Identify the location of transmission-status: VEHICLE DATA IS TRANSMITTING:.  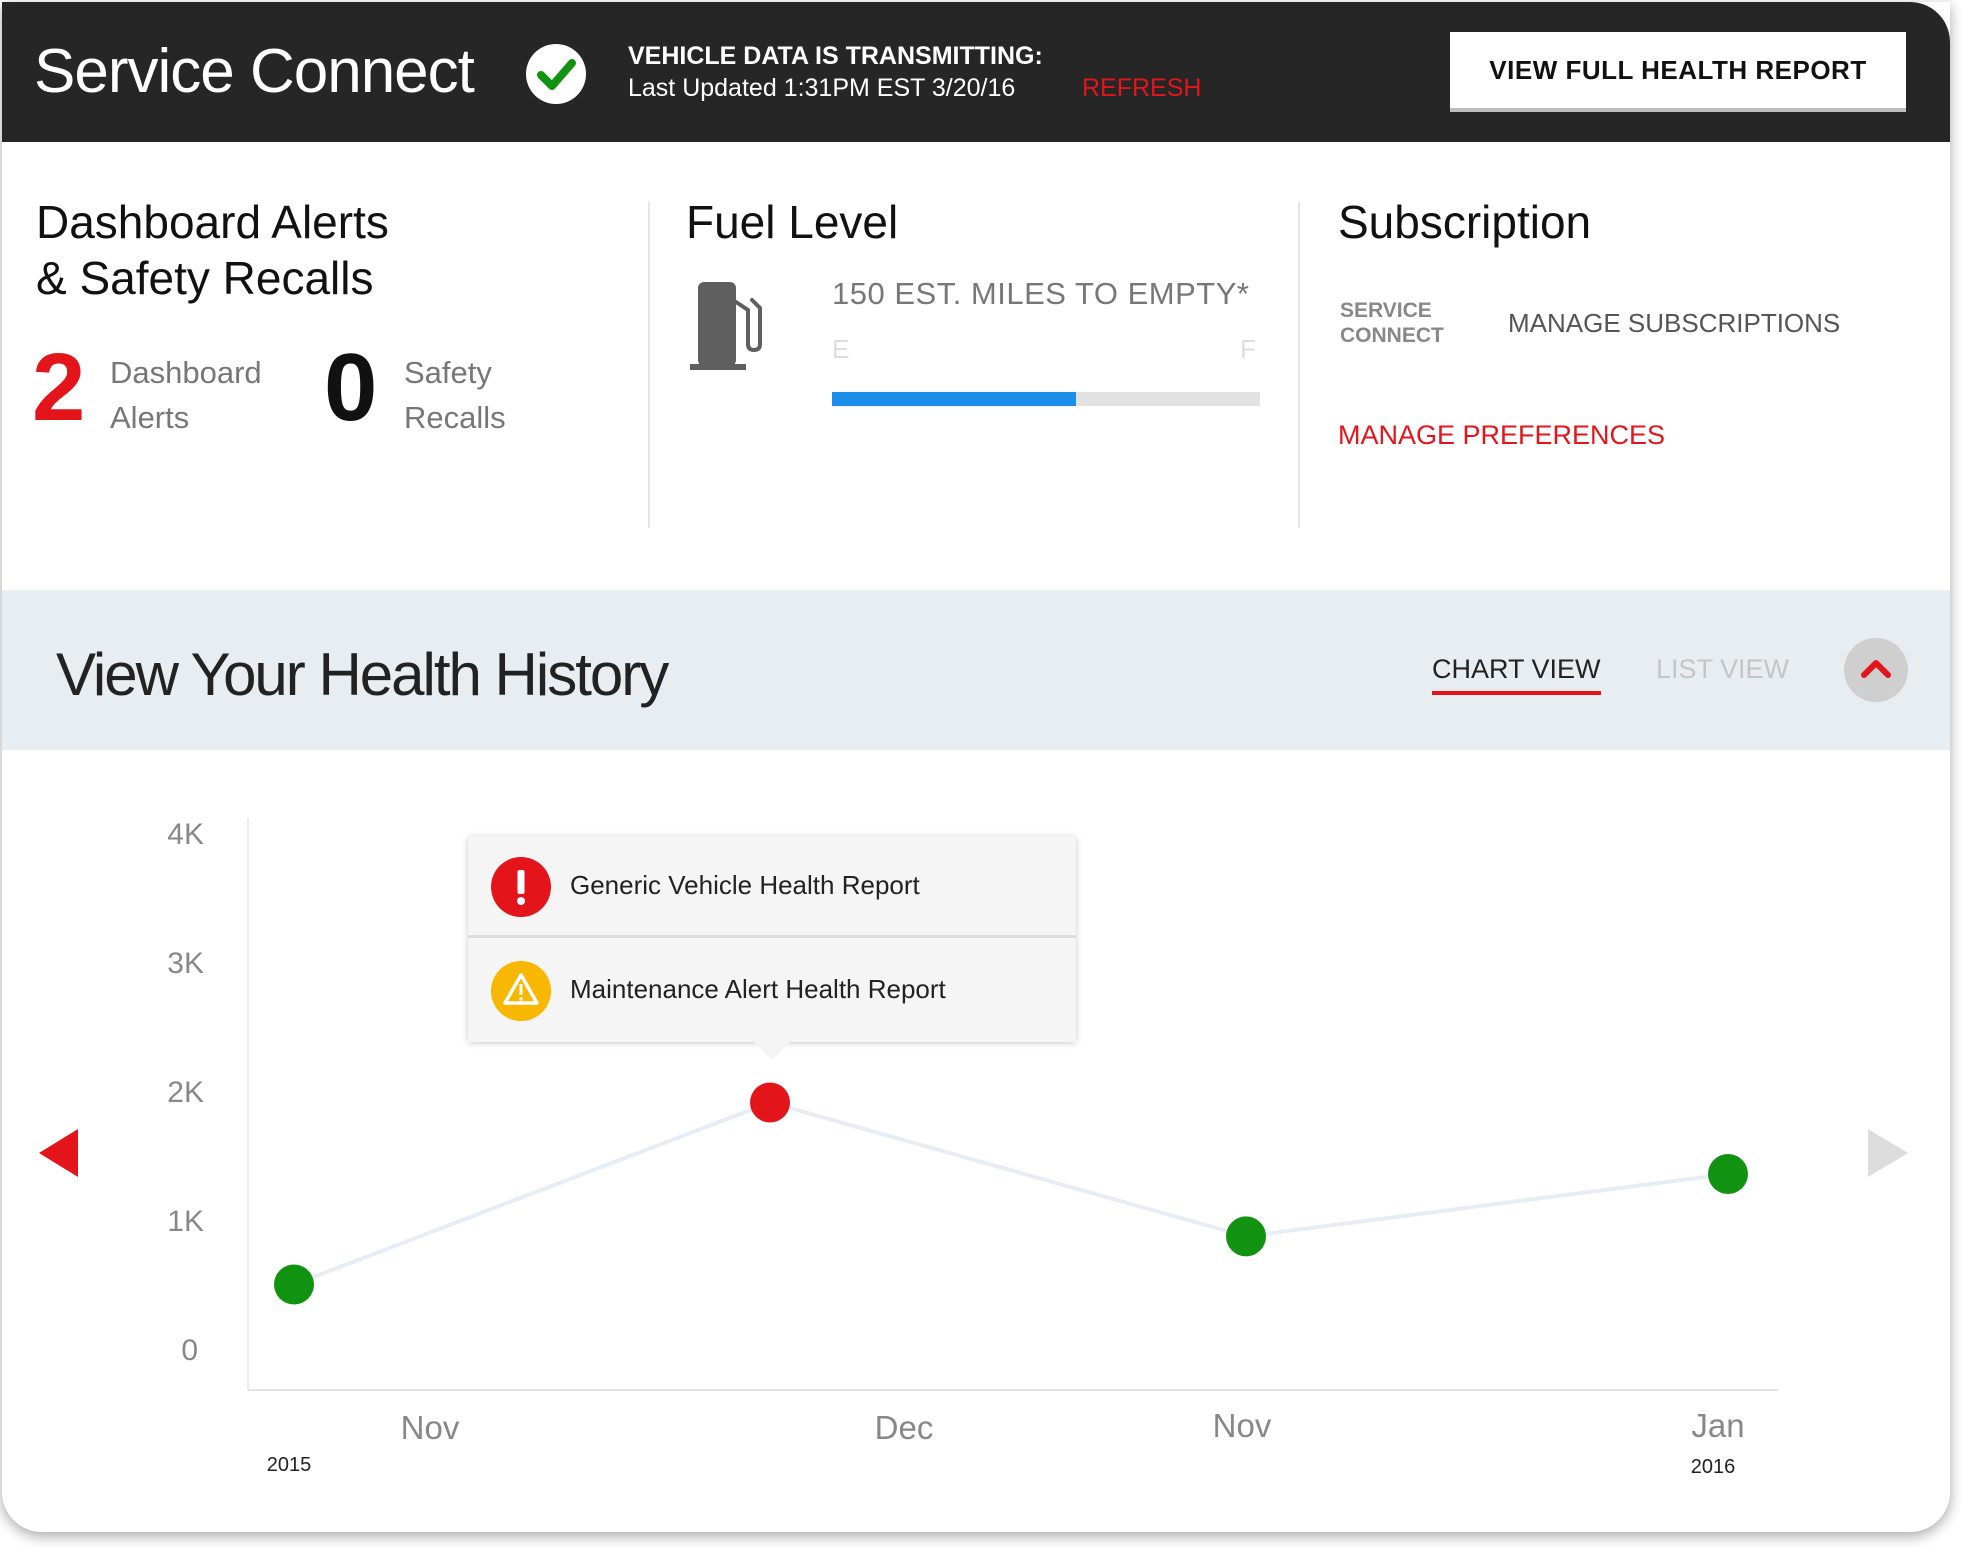
(835, 56).